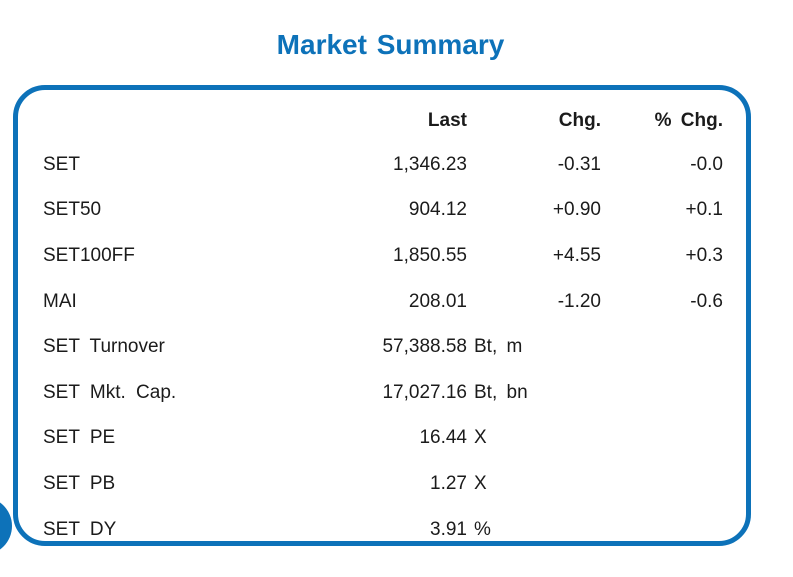 This screenshot has width=793, height=577. I want to click on row-last-value: 1.27, so click(448, 483).